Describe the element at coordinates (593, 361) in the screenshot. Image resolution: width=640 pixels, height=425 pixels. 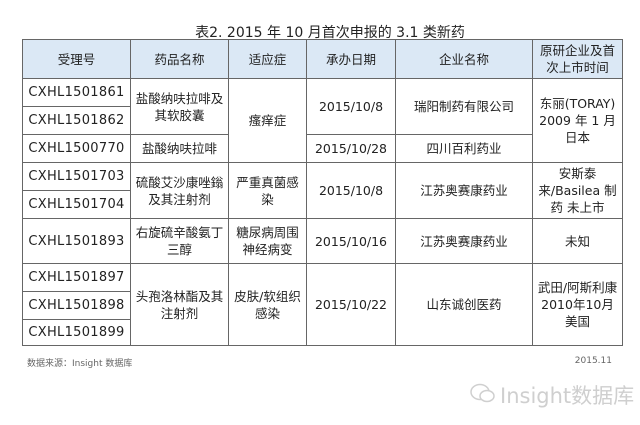
I see `report-date: 2015.11` at that location.